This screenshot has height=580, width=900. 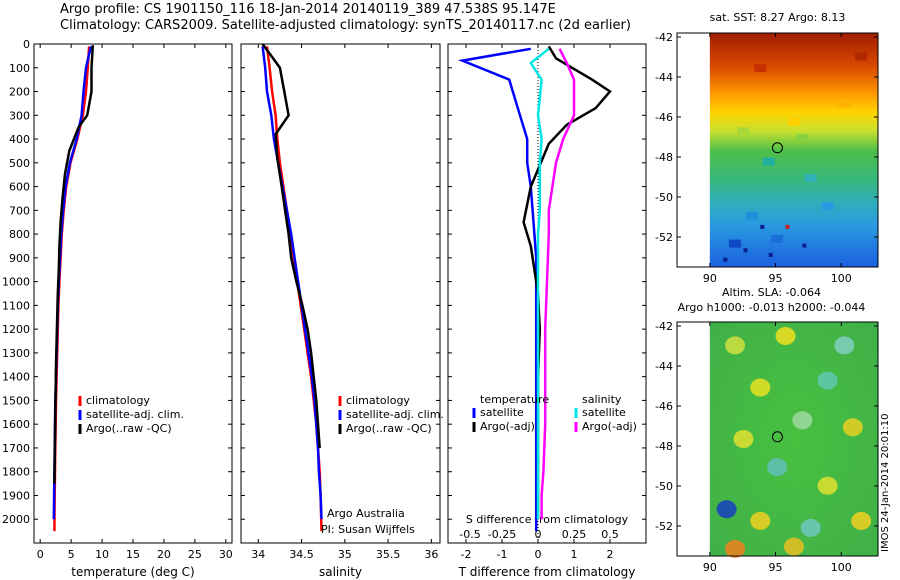 What do you see at coordinates (502, 534) in the screenshot?
I see `x2-tick-label: -0.25` at bounding box center [502, 534].